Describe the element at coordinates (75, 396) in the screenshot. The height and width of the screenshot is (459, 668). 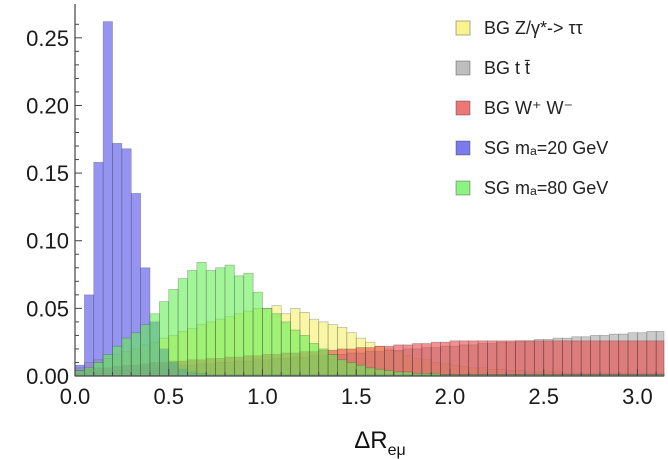
I see `x-tick-label: 0.0` at that location.